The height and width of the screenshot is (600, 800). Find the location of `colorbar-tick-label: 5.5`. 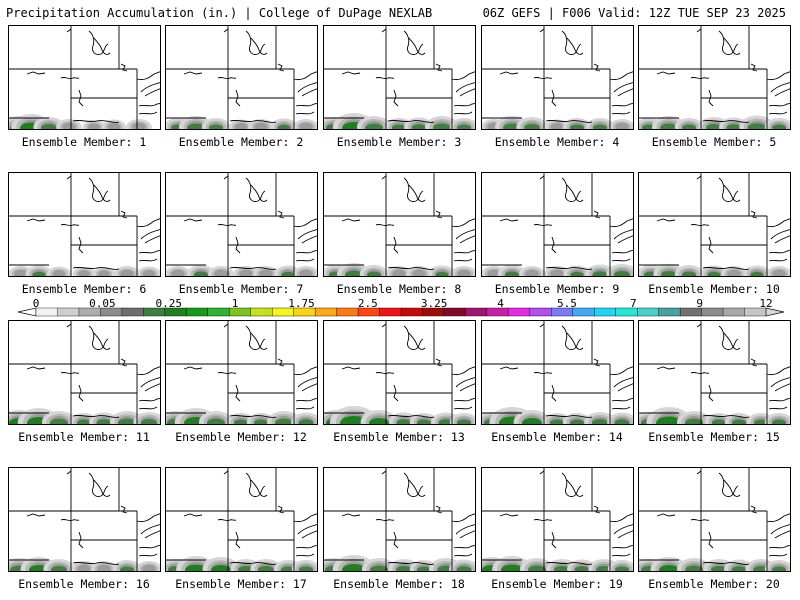

colorbar-tick-label: 5.5 is located at coordinates (566, 303).